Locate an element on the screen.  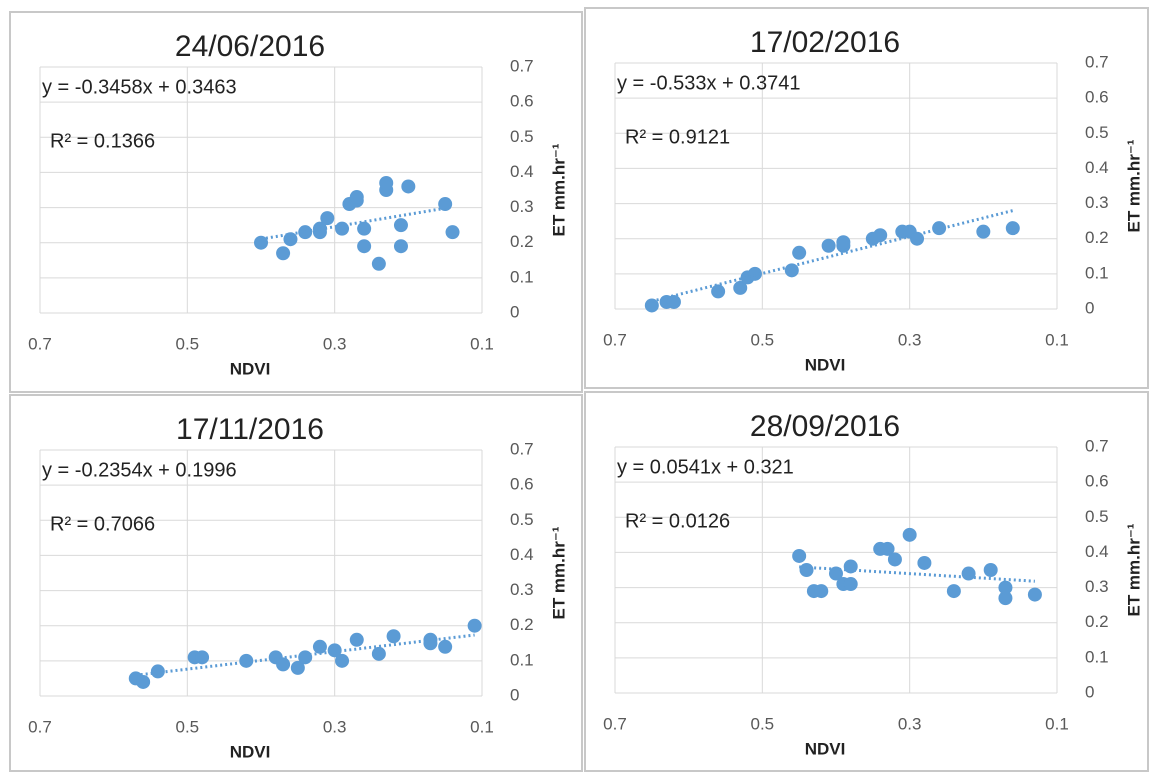
x-tick-label: 0.3 is located at coordinates (335, 726).